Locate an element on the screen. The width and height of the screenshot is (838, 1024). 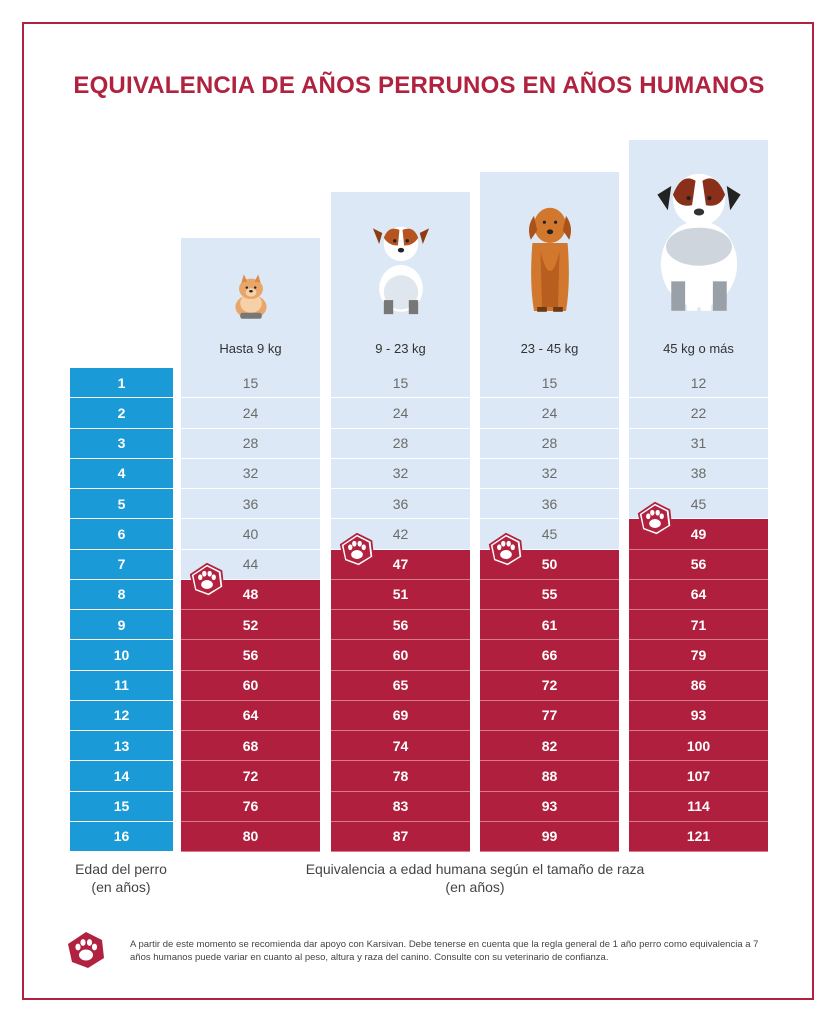
age-cell: 5 is located at coordinates (121, 504).